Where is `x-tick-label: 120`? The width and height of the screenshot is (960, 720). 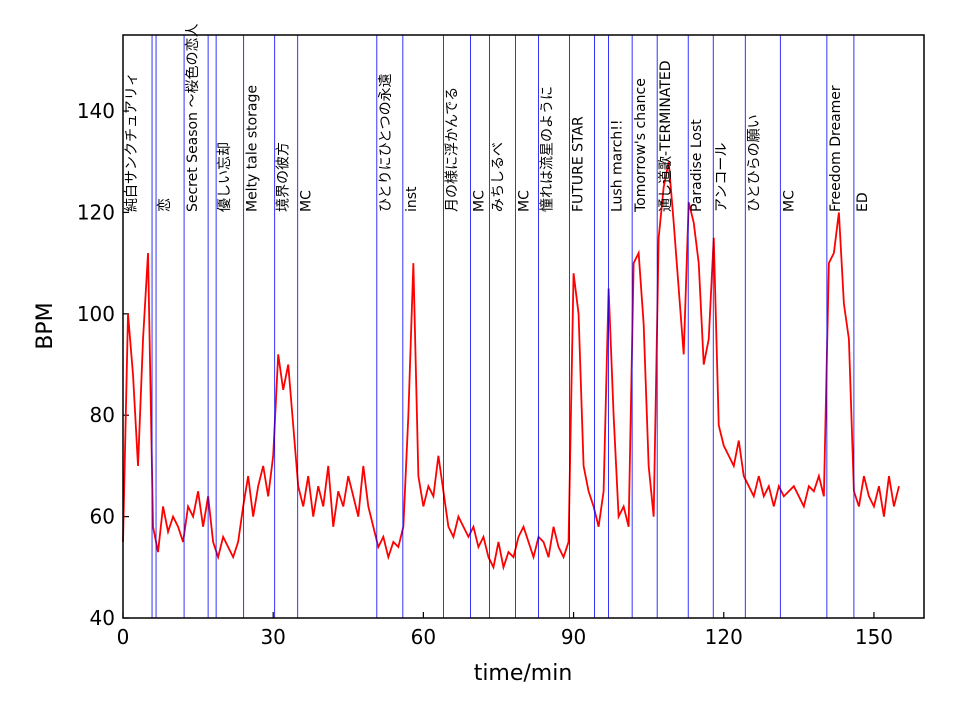 x-tick-label: 120 is located at coordinates (724, 637).